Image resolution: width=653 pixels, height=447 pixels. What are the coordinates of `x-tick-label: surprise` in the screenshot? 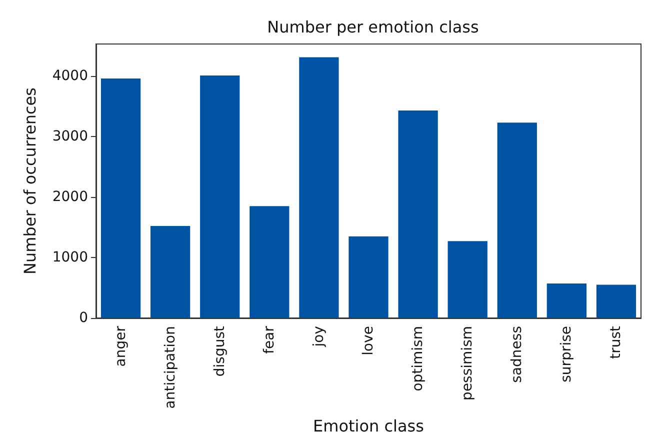 It's located at (566, 354).